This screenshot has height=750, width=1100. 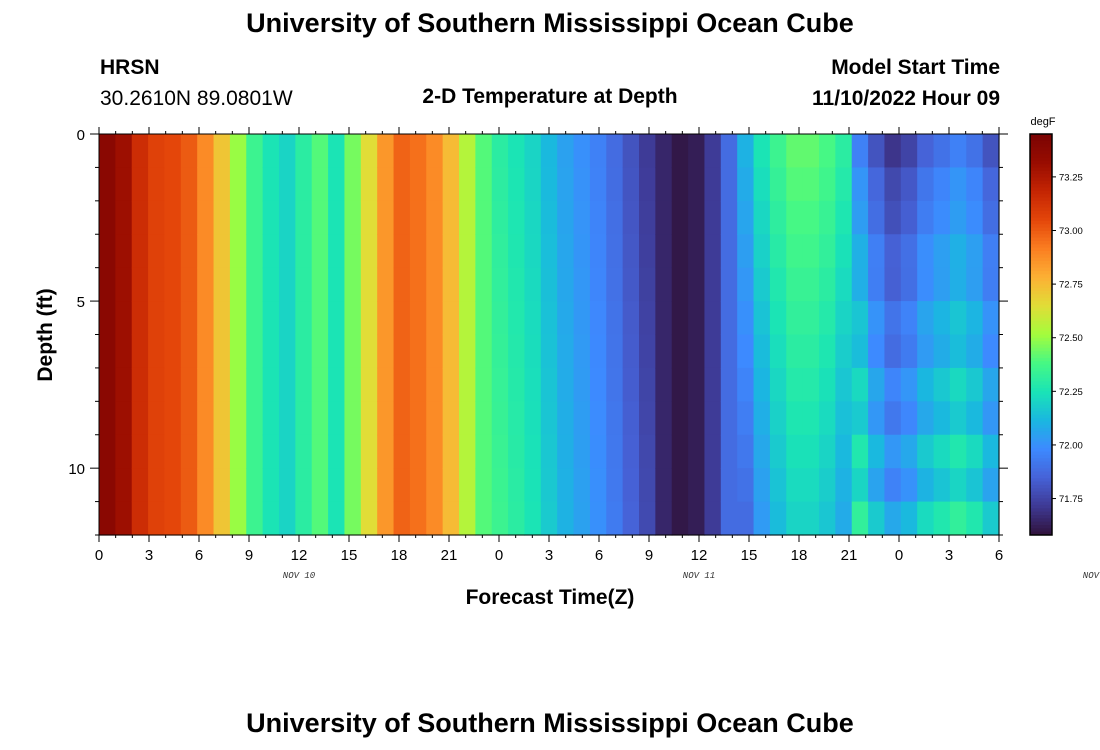 What do you see at coordinates (699, 555) in the screenshot?
I see `x-tick-label: 12` at bounding box center [699, 555].